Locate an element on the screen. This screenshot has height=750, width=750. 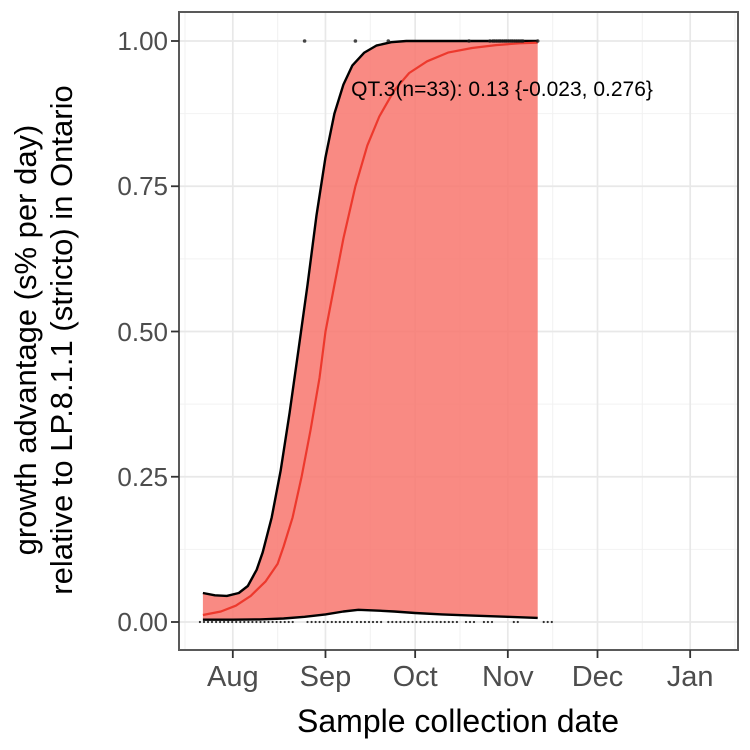
x-tick-label: Nov is located at coordinates (508, 677).